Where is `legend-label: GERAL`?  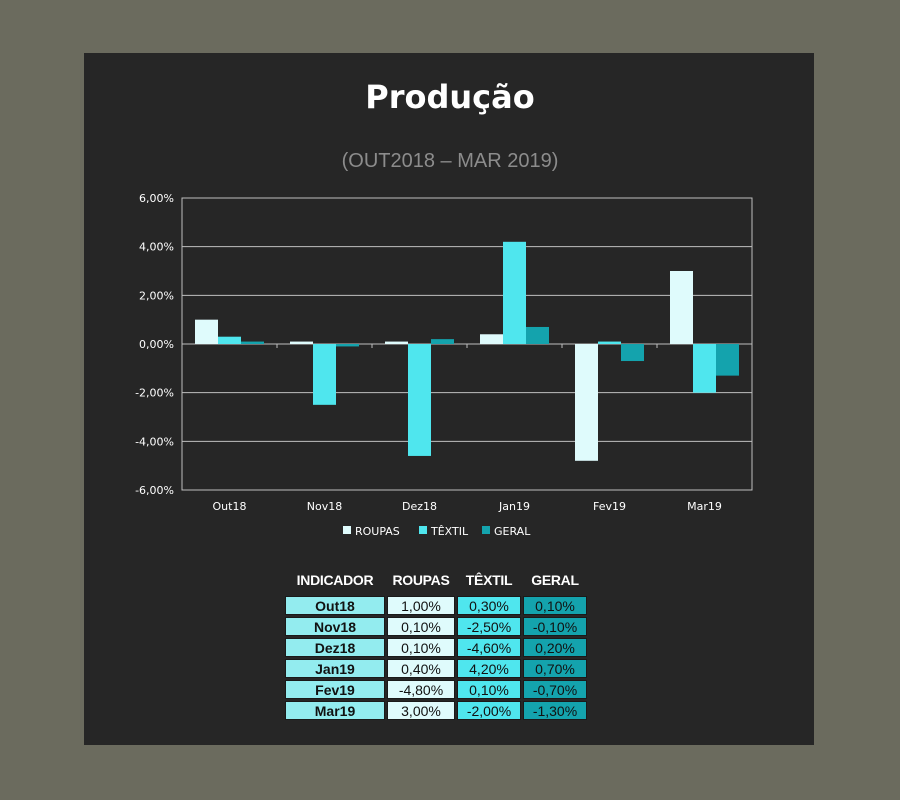
legend-label: GERAL is located at coordinates (512, 531).